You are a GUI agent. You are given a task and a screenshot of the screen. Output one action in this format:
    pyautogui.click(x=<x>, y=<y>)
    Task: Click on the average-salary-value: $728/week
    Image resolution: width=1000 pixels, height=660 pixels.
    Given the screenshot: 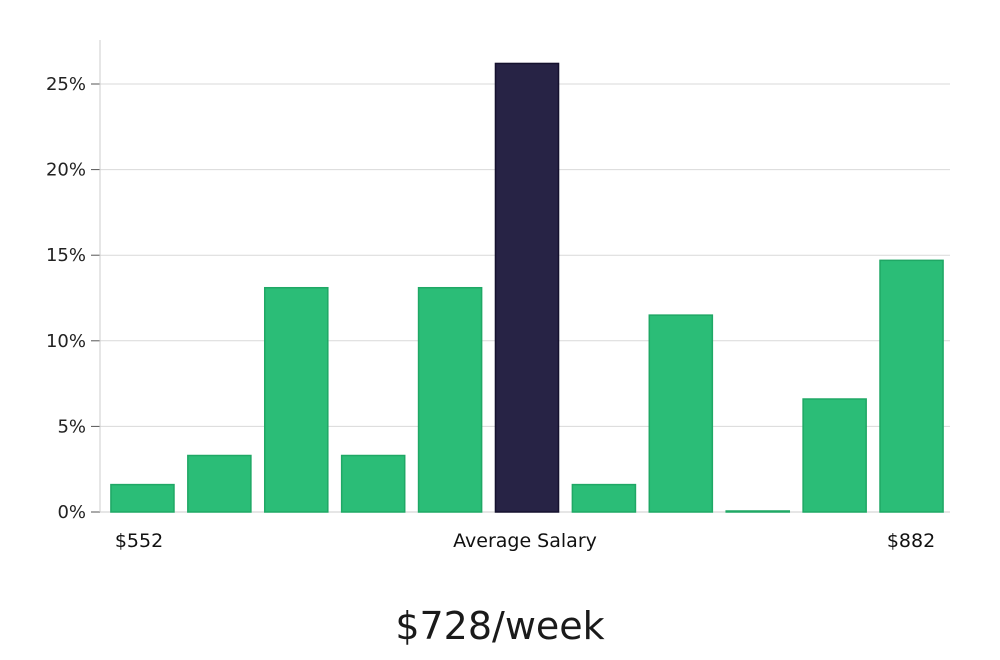 What is the action you would take?
    pyautogui.click(x=500, y=626)
    